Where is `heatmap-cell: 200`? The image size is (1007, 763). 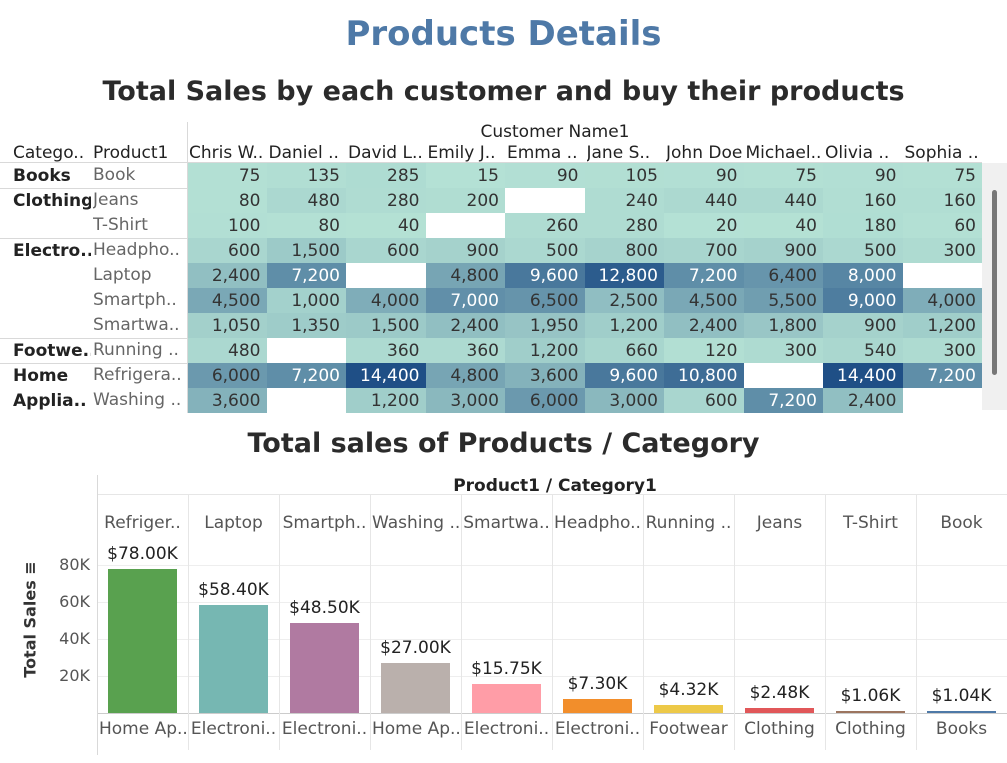 heatmap-cell: 200 is located at coordinates (465, 200).